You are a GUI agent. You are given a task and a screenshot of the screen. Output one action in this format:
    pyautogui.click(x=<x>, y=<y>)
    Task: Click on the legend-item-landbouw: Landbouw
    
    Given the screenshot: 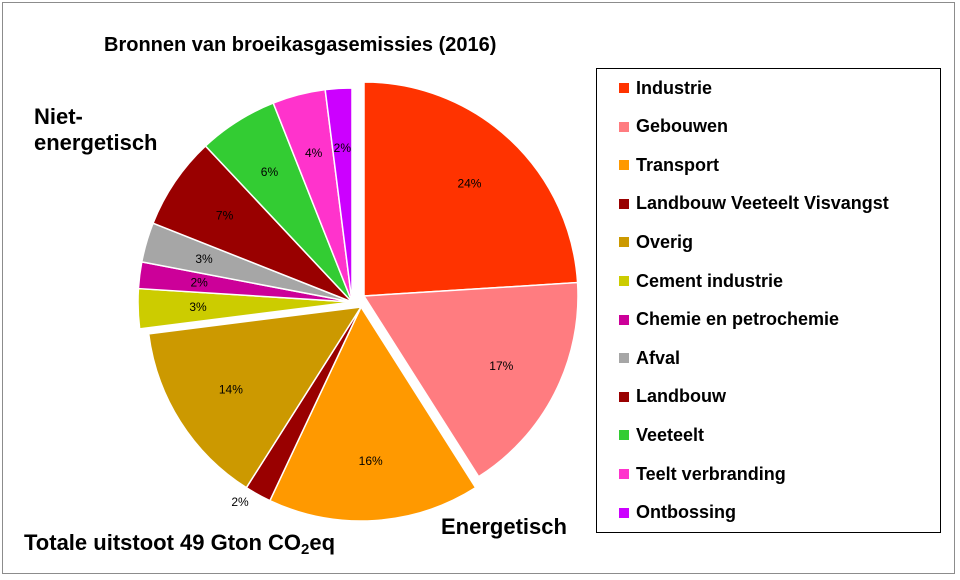 What is the action you would take?
    pyautogui.click(x=661, y=397)
    